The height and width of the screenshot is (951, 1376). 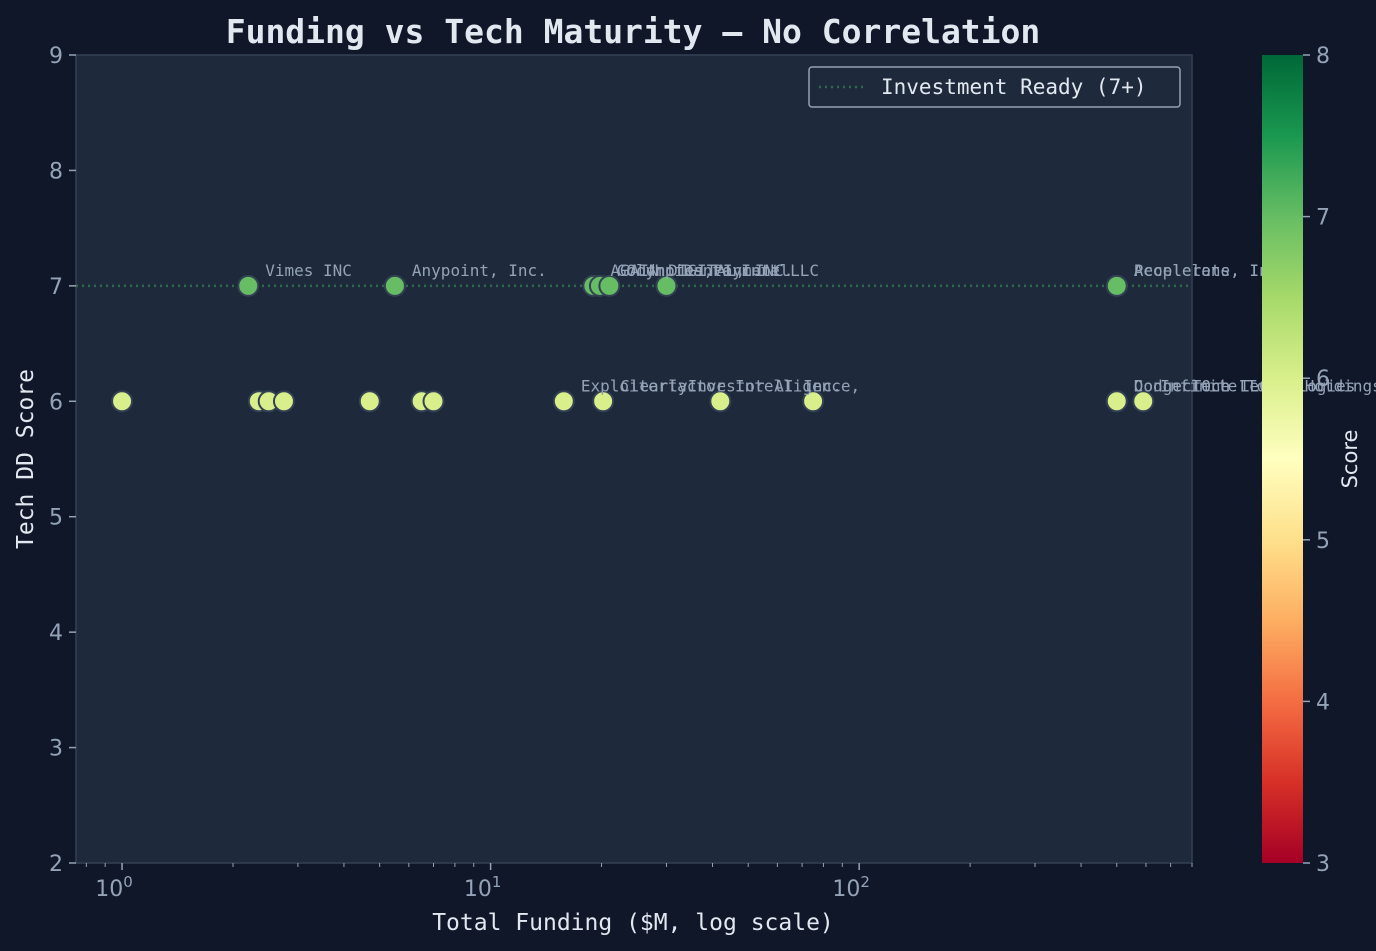 What do you see at coordinates (56, 864) in the screenshot?
I see `y-tick-label: 2` at bounding box center [56, 864].